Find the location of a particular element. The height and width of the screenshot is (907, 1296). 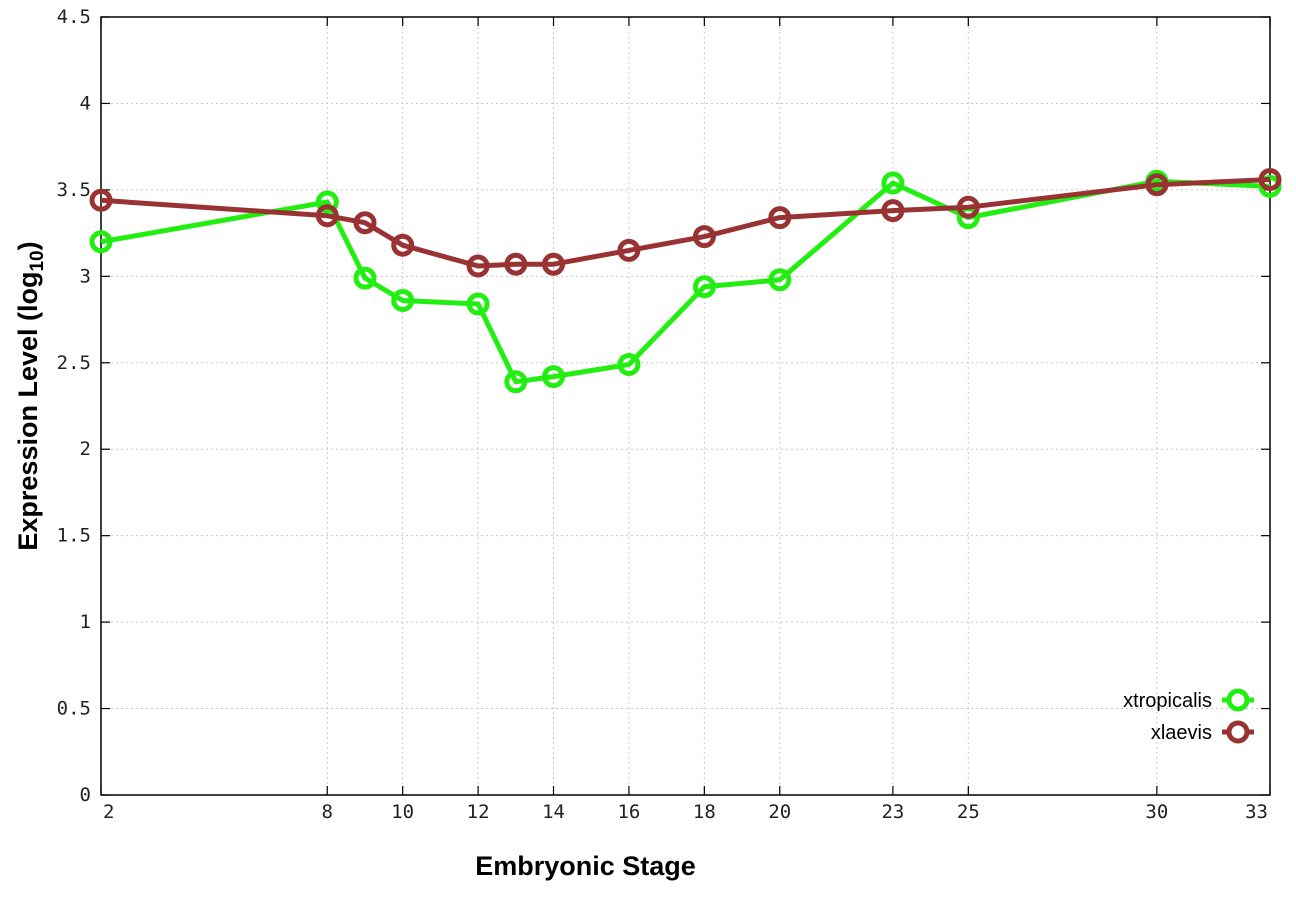

x-tick-label: 18 is located at coordinates (704, 812).